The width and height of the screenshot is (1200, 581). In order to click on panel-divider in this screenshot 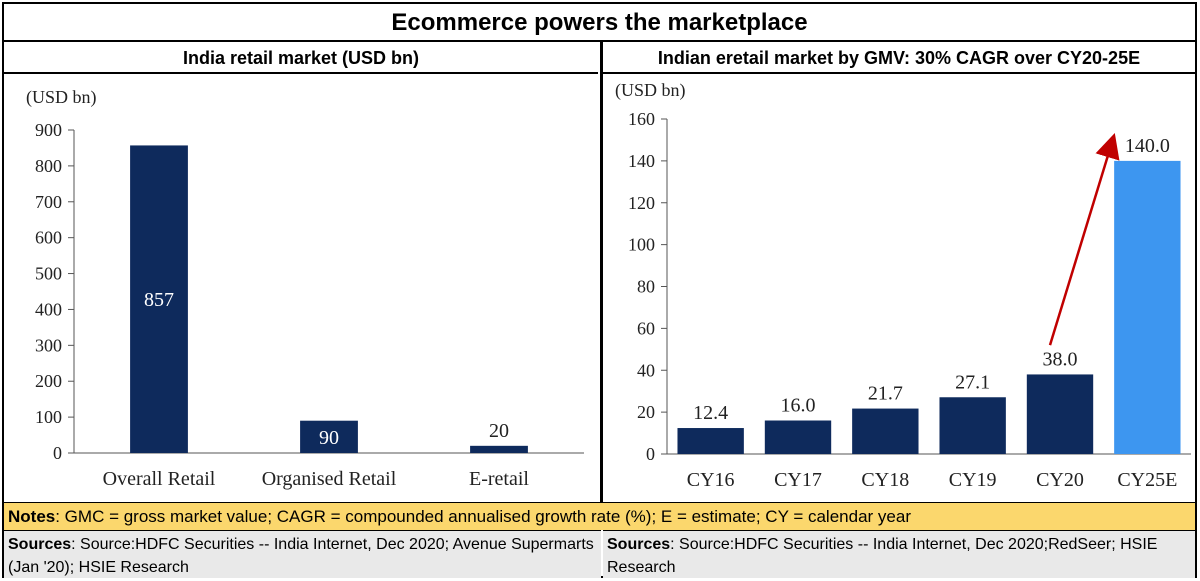, I will do `click(601, 272)`.